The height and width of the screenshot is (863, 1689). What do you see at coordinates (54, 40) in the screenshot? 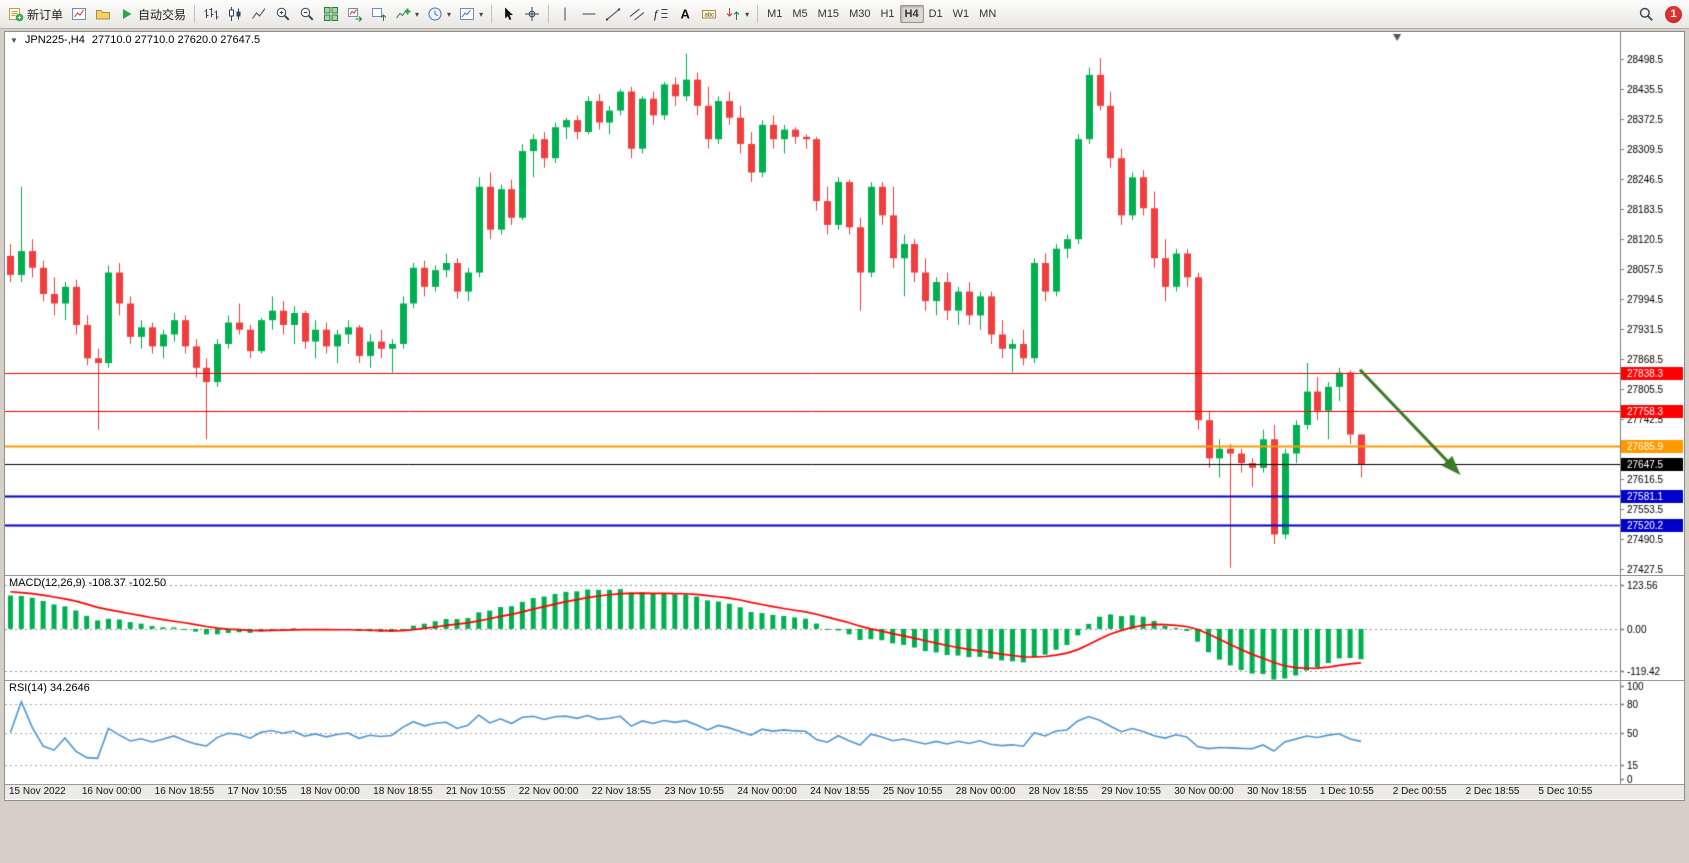
I see `chart-symbol-period: JPN225-,H4` at bounding box center [54, 40].